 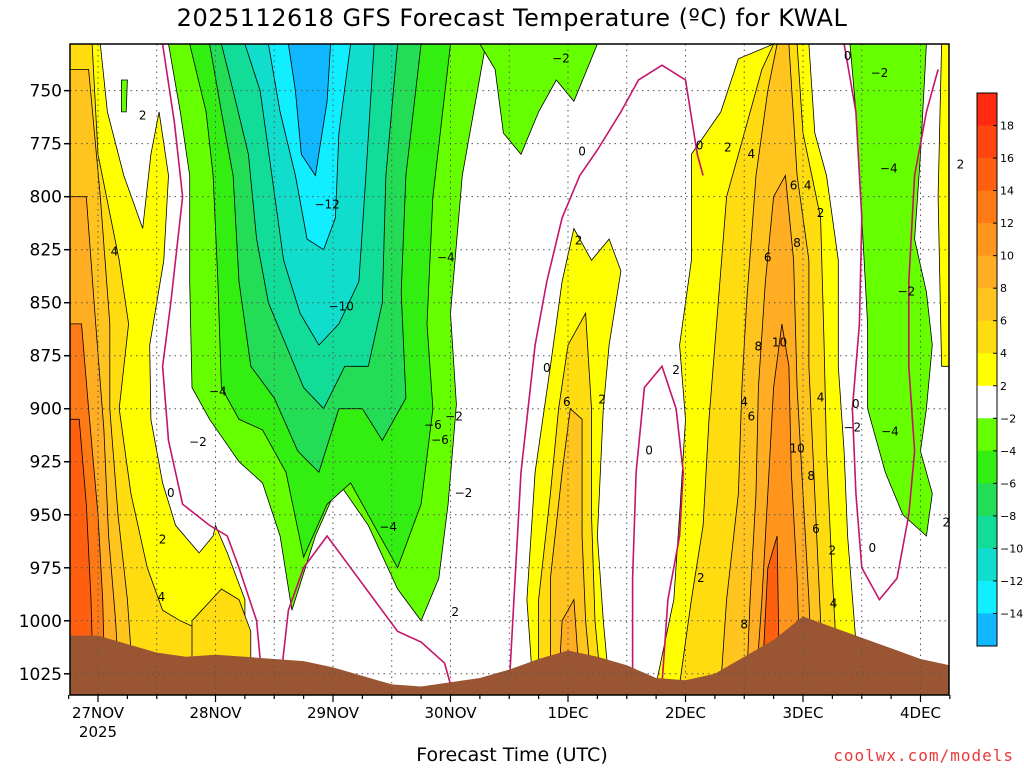 What do you see at coordinates (779, 342) in the screenshot?
I see `contour-label-31: 10` at bounding box center [779, 342].